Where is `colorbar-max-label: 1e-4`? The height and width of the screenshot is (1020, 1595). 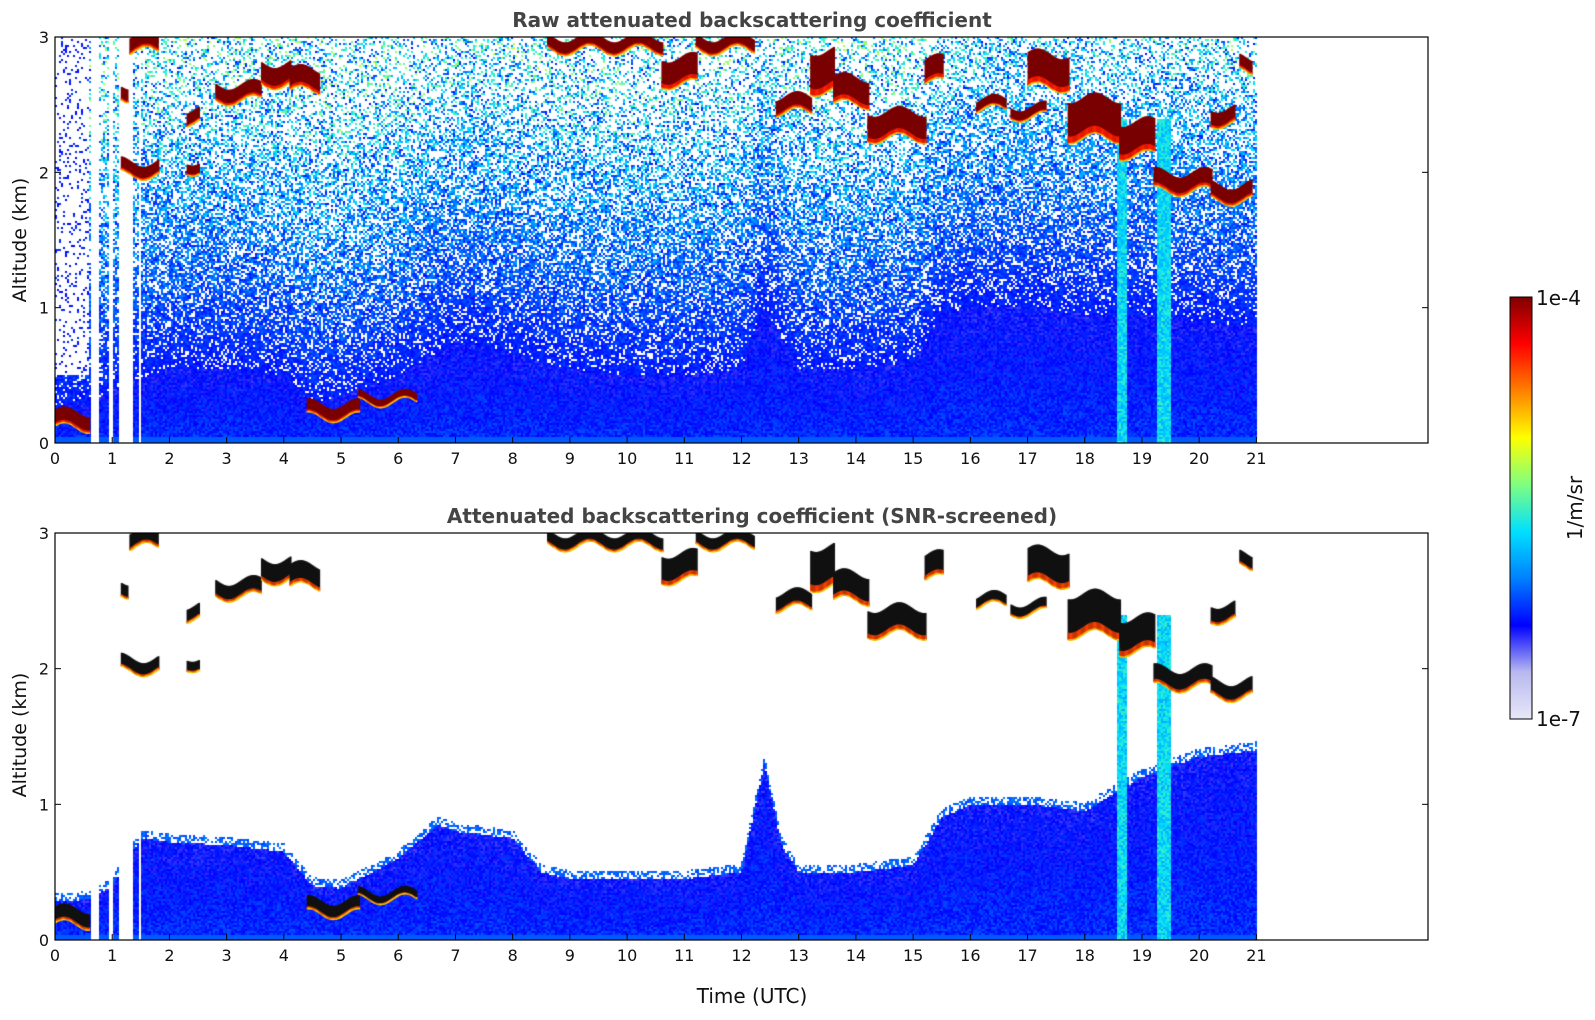 colorbar-max-label: 1e-4 is located at coordinates (1558, 298).